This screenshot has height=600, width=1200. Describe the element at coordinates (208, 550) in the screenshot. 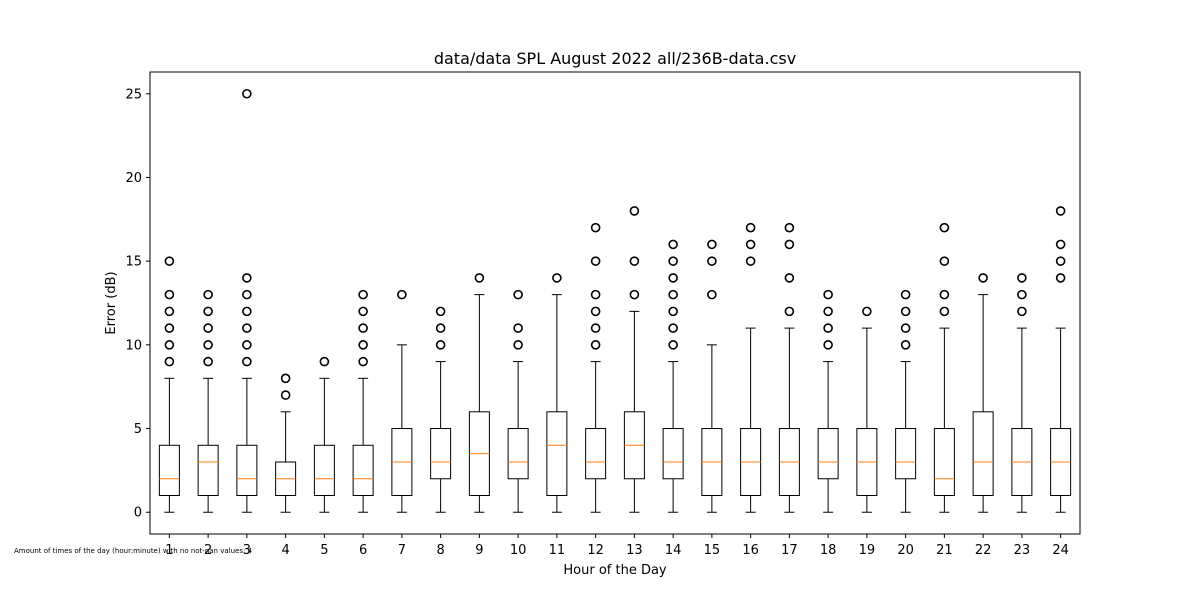

I see `x-tick-label: 2` at that location.